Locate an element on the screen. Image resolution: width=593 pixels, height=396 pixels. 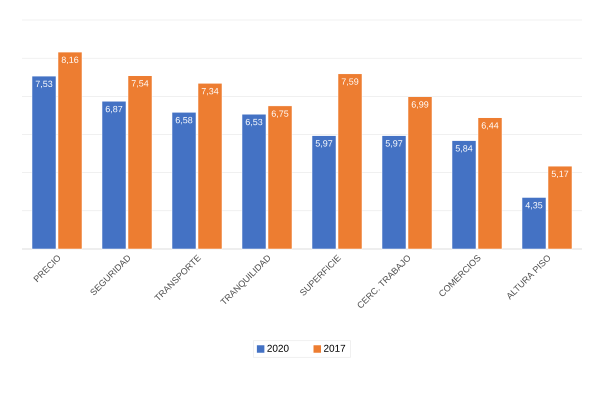
data-label: 5,84 is located at coordinates (464, 149).